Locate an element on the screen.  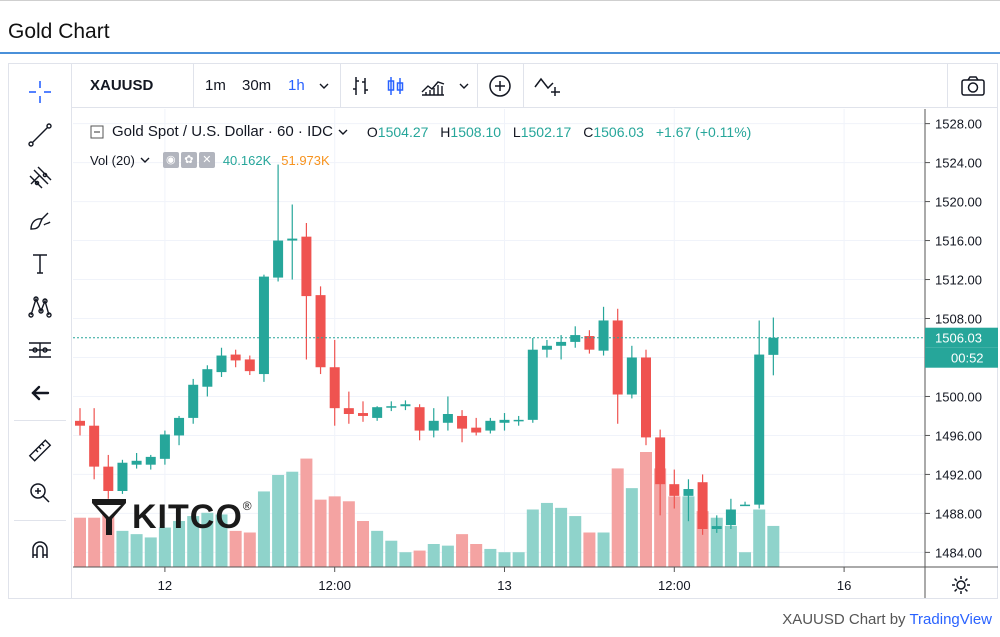
area-chart-type-icon is located at coordinates (433, 85).